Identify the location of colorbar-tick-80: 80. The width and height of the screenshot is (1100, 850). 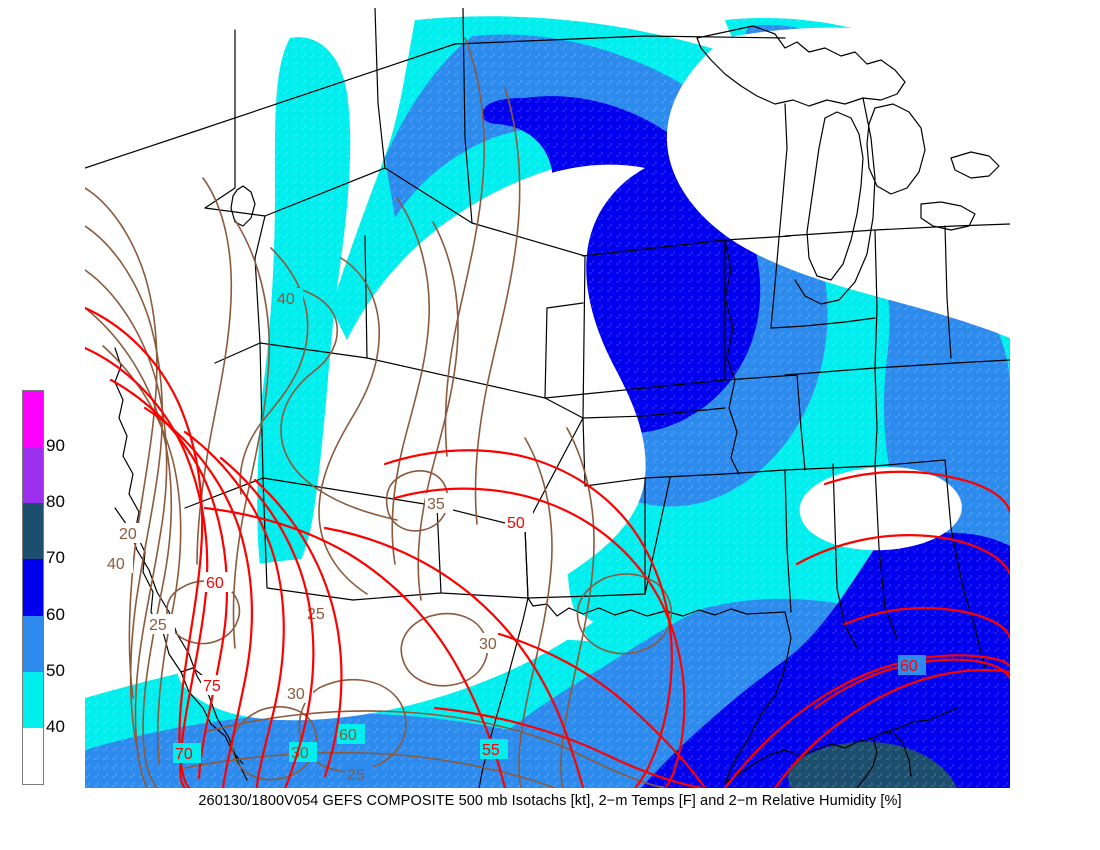
(55, 502).